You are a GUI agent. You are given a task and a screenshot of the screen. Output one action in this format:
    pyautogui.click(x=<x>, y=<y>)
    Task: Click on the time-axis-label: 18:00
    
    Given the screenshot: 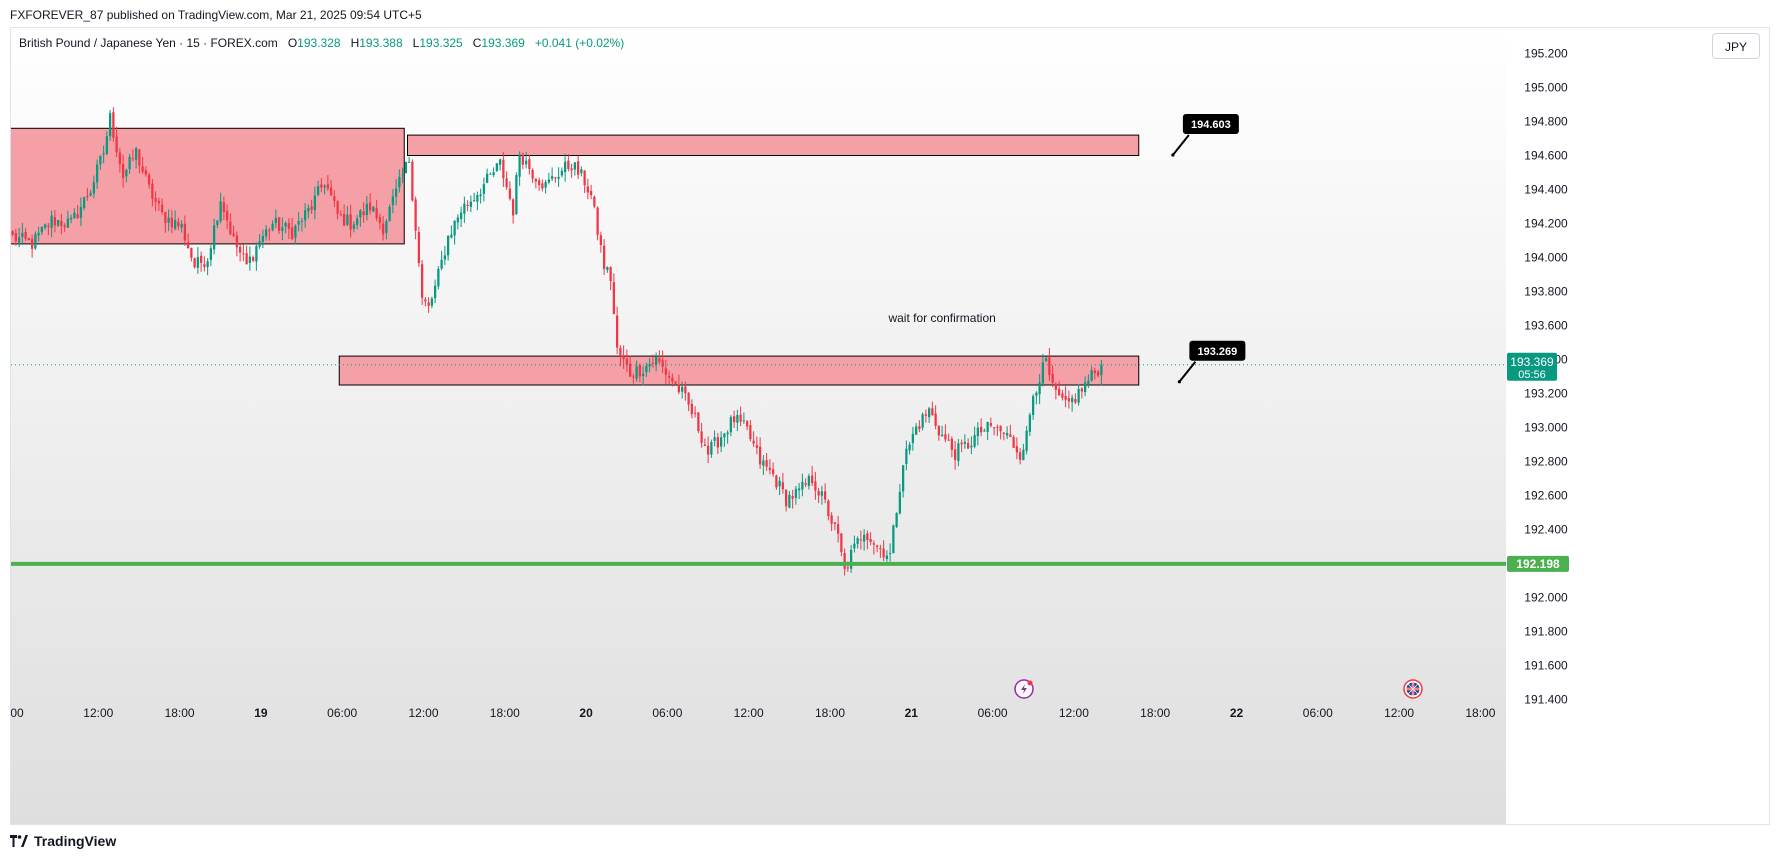 What is the action you would take?
    pyautogui.click(x=830, y=713)
    